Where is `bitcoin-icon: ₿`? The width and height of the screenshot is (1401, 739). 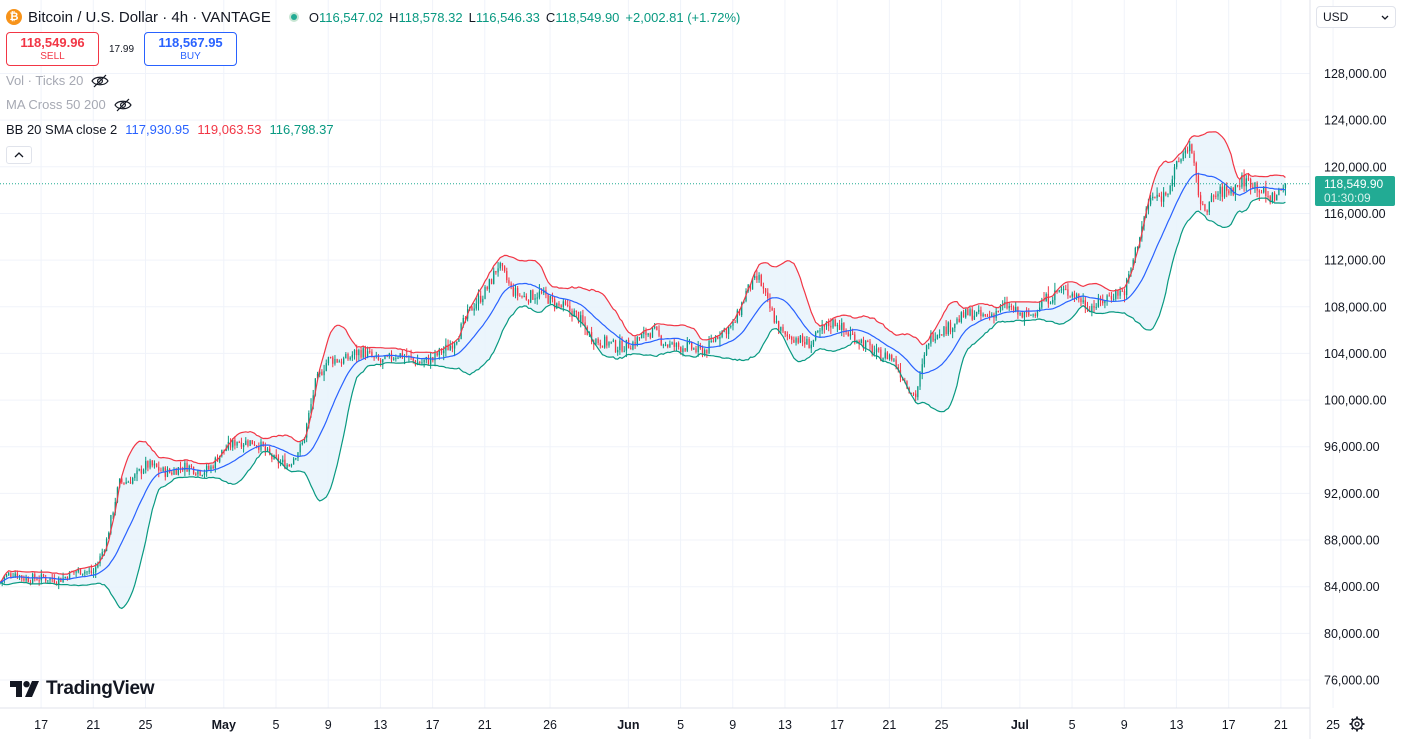 bitcoin-icon: ₿ is located at coordinates (14, 17).